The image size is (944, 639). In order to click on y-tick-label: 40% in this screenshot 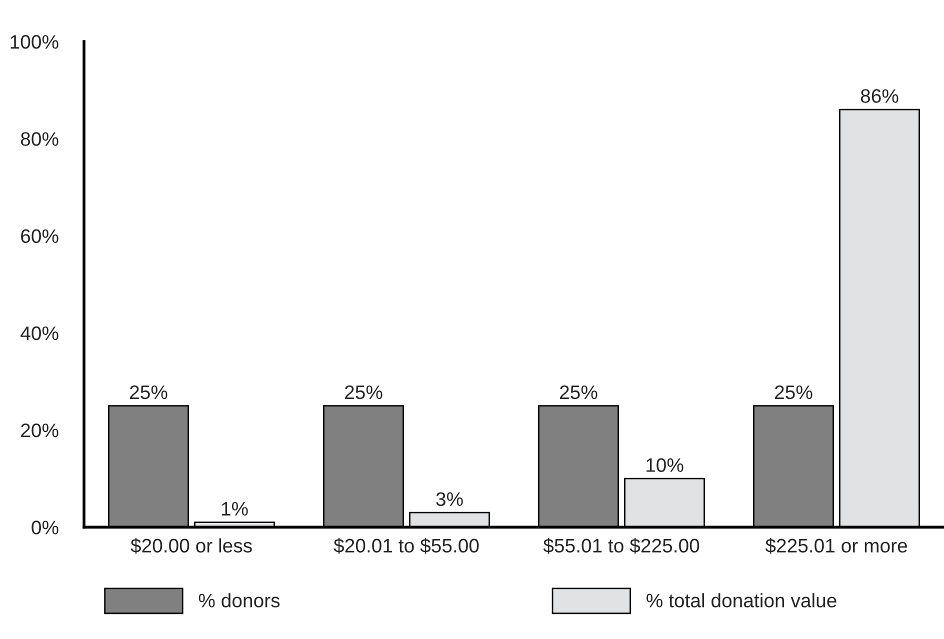, I will do `click(39, 333)`.